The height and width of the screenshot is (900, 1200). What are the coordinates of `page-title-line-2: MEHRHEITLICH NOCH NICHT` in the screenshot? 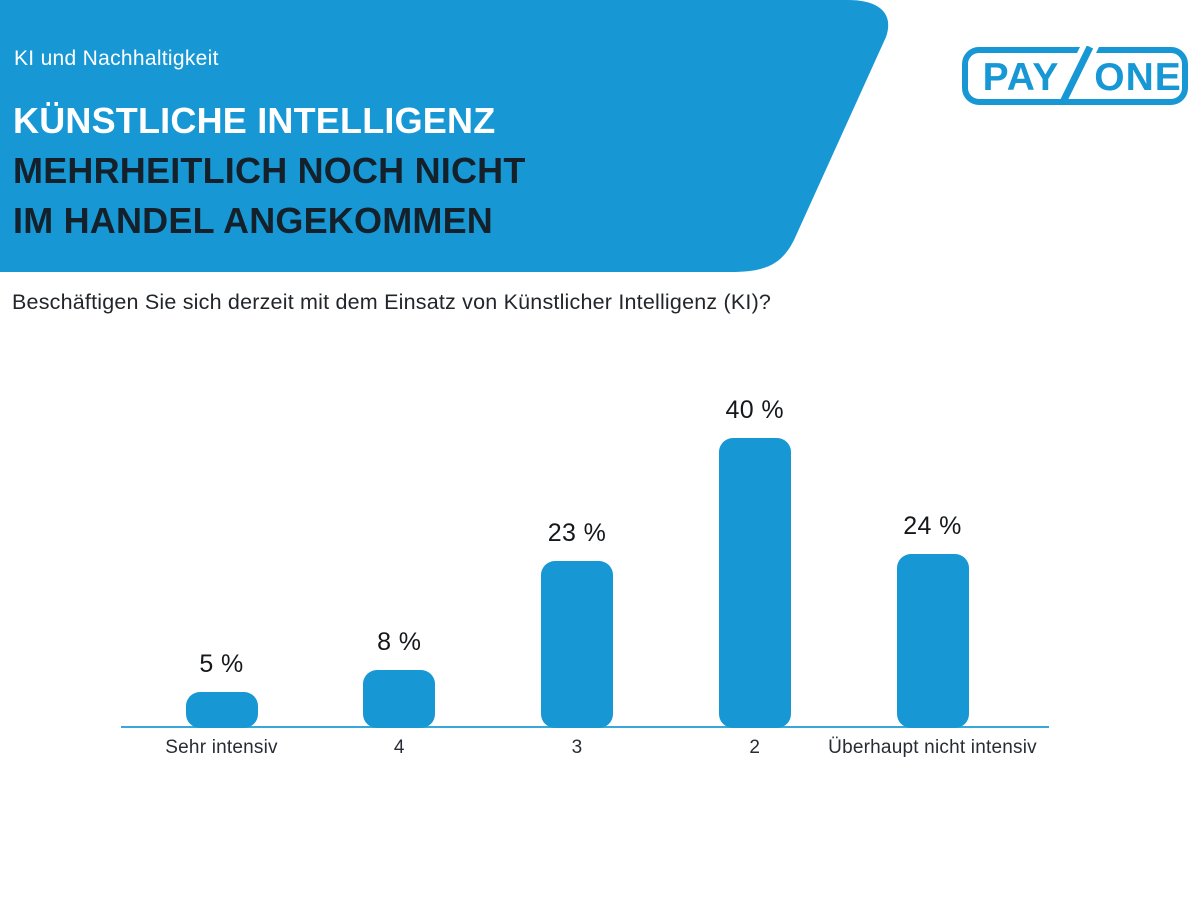 It's located at (269, 170).